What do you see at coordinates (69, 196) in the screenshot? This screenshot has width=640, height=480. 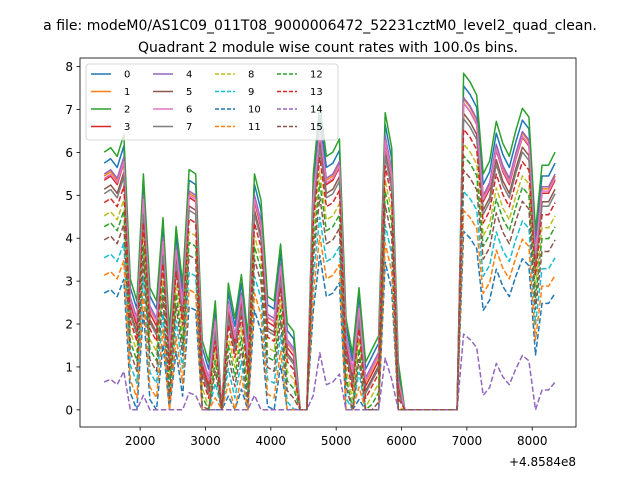 I see `y-tick-label-5: 5` at bounding box center [69, 196].